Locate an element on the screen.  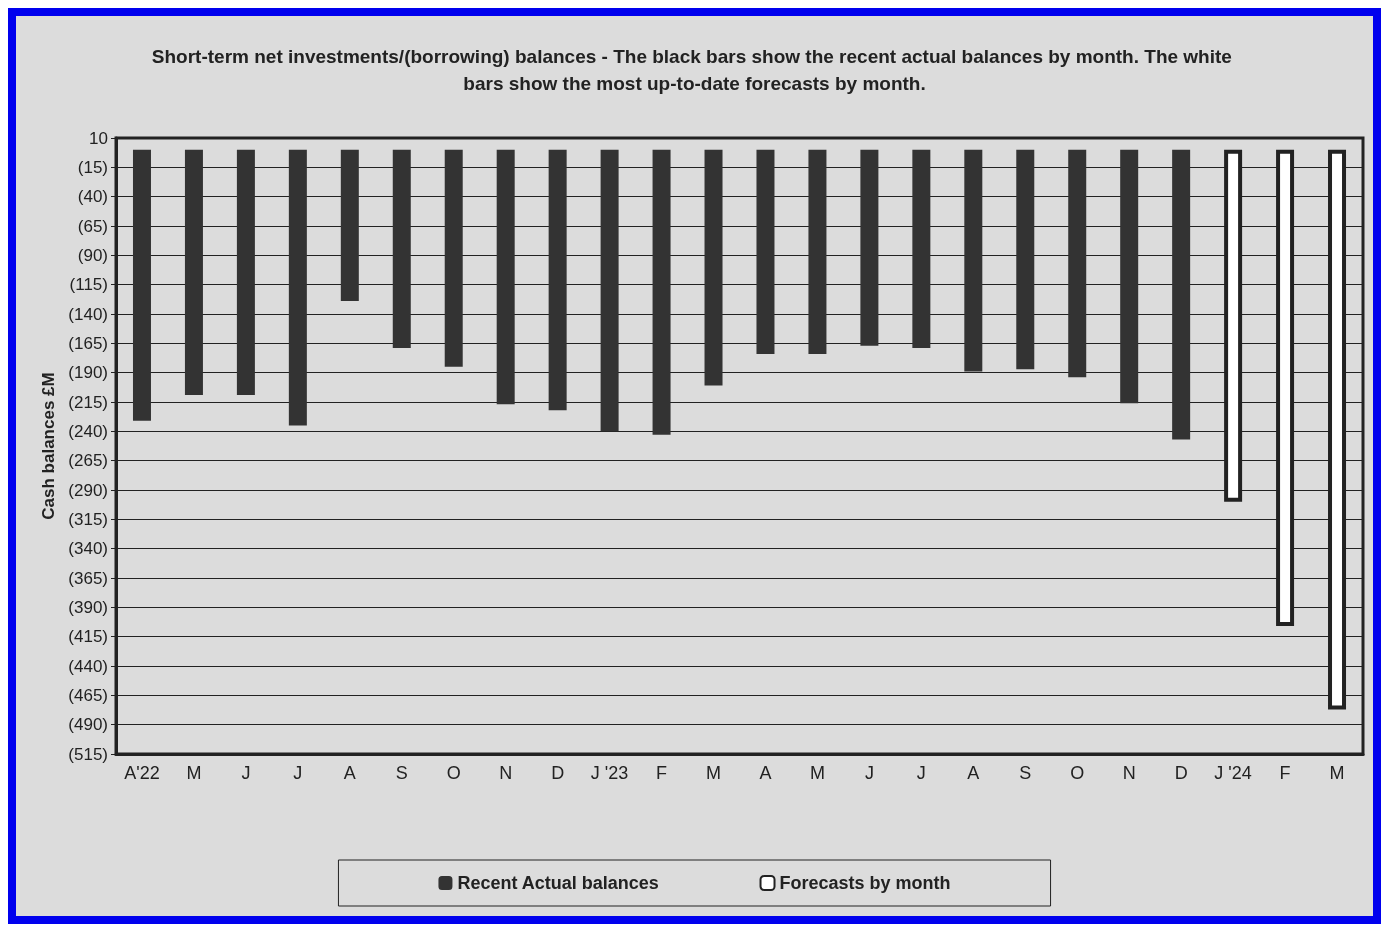
x-tick-label: J '24 is located at coordinates (1233, 773).